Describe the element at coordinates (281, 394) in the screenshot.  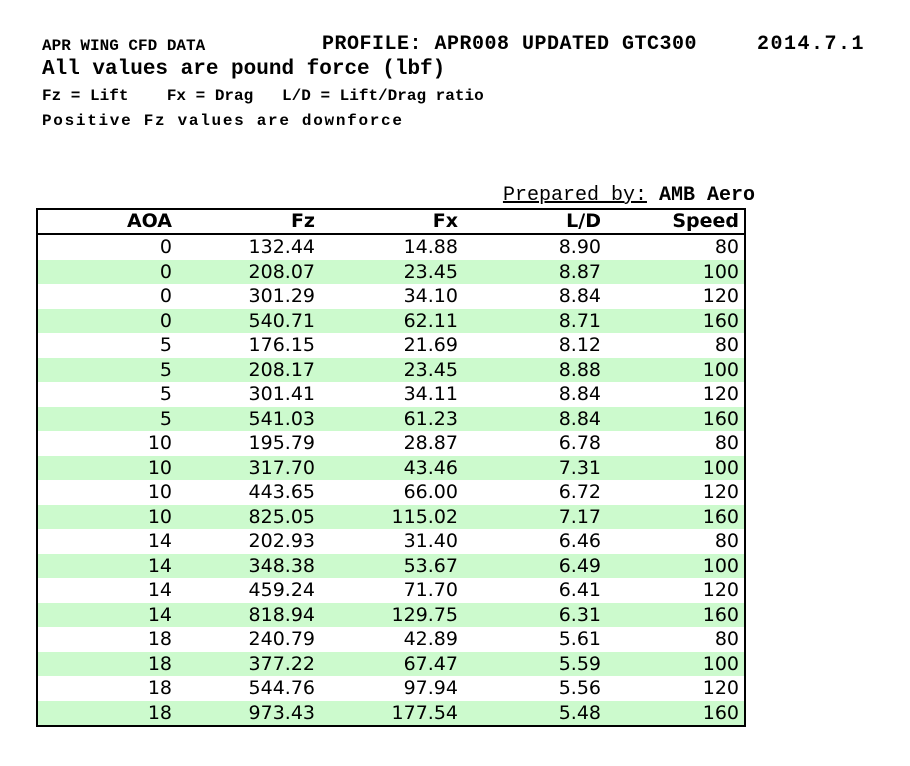
I see `table-cell: 301.41` at that location.